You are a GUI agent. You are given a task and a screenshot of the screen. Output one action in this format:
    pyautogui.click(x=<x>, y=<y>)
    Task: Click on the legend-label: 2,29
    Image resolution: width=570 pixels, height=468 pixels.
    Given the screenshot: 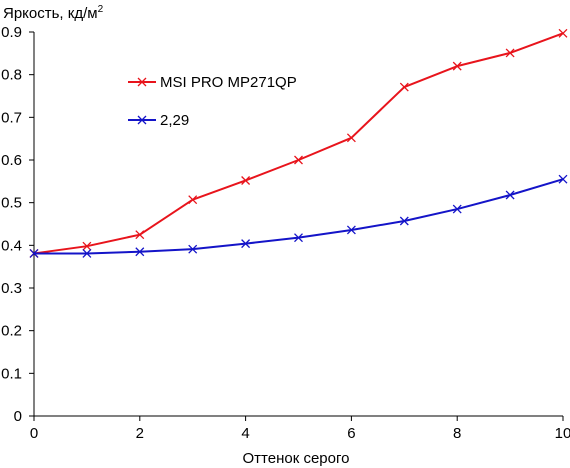 What is the action you would take?
    pyautogui.click(x=174, y=120)
    